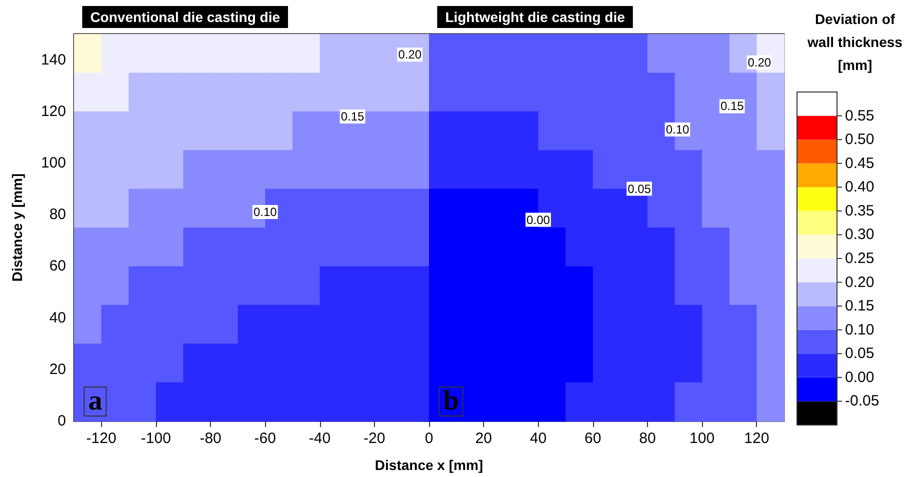 The height and width of the screenshot is (477, 914). What do you see at coordinates (859, 353) in the screenshot?
I see `color-bar-label: 0.05` at bounding box center [859, 353].